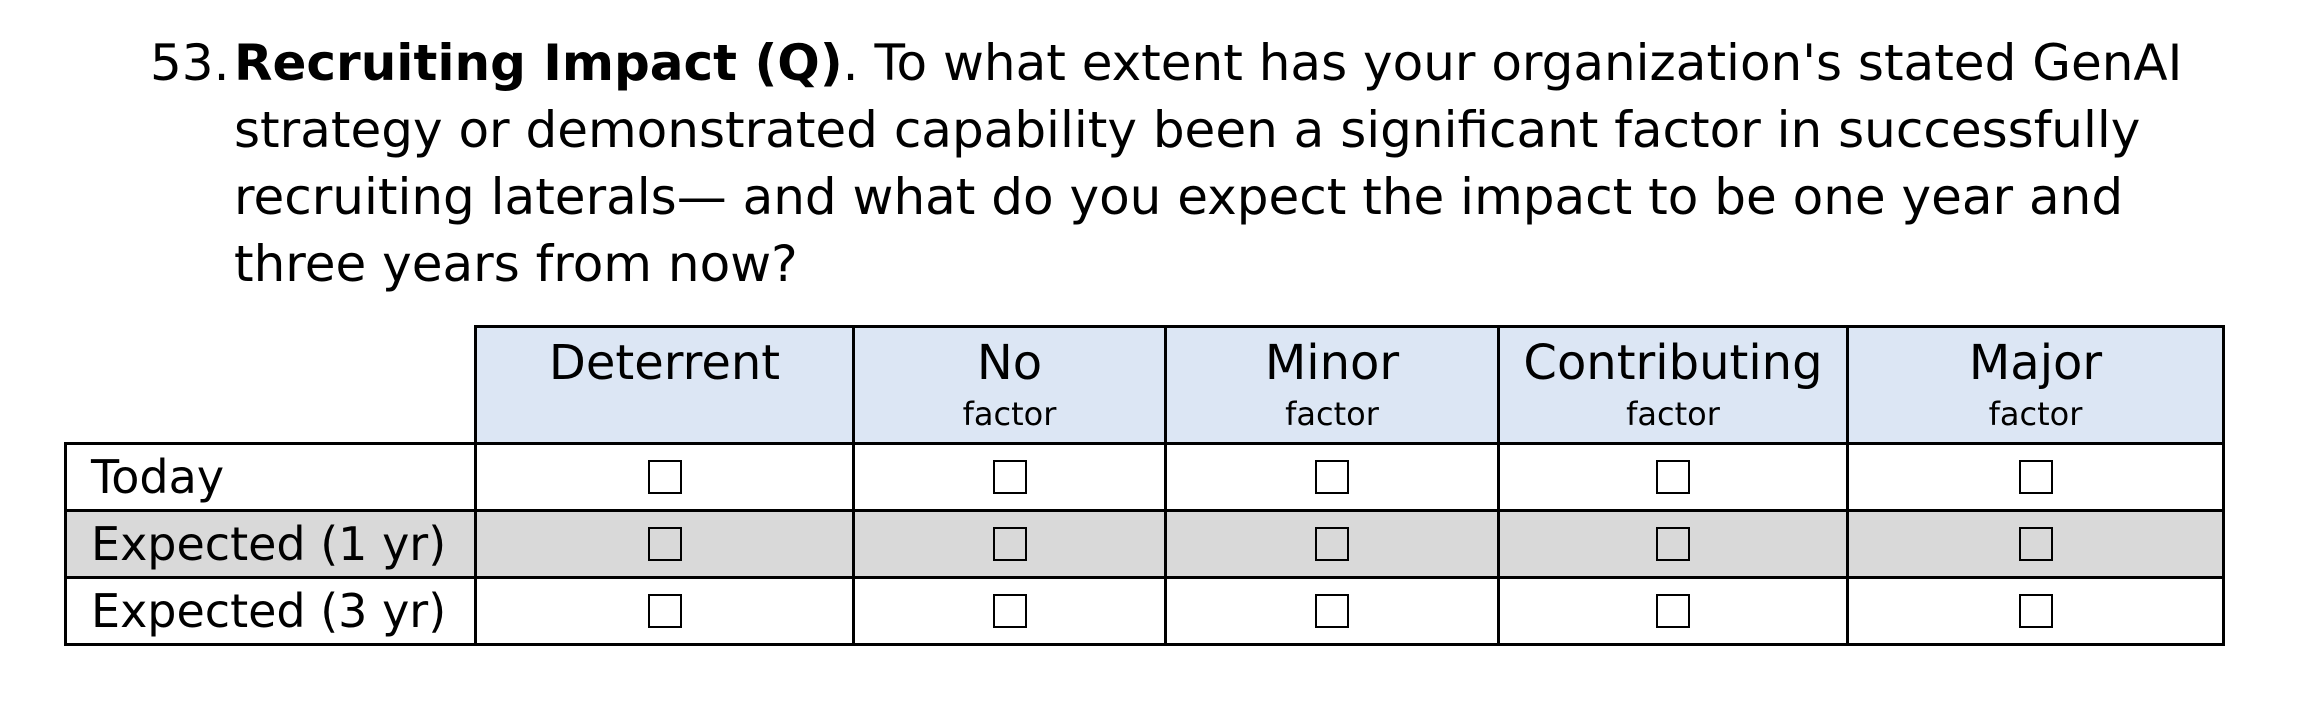 Image resolution: width=2304 pixels, height=712 pixels. I want to click on column-header-main: Contributing, so click(1673, 363).